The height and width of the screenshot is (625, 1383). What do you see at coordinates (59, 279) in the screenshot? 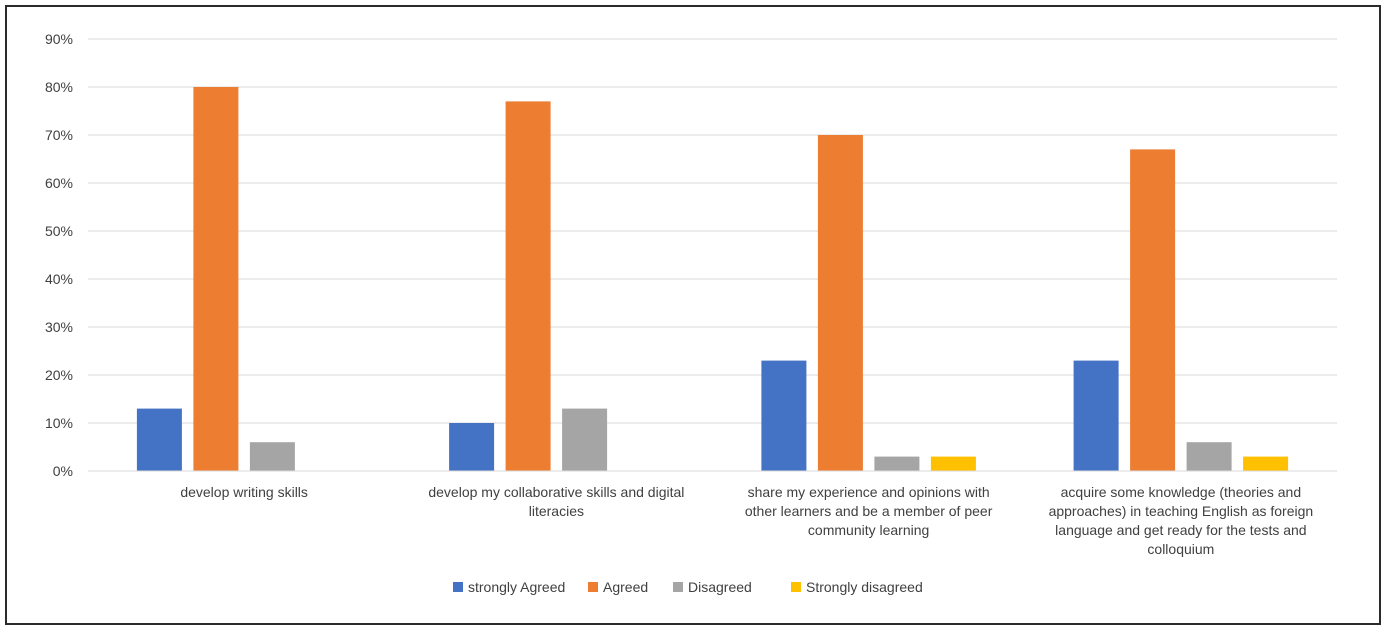
I see `y-tick-label: 40%` at bounding box center [59, 279].